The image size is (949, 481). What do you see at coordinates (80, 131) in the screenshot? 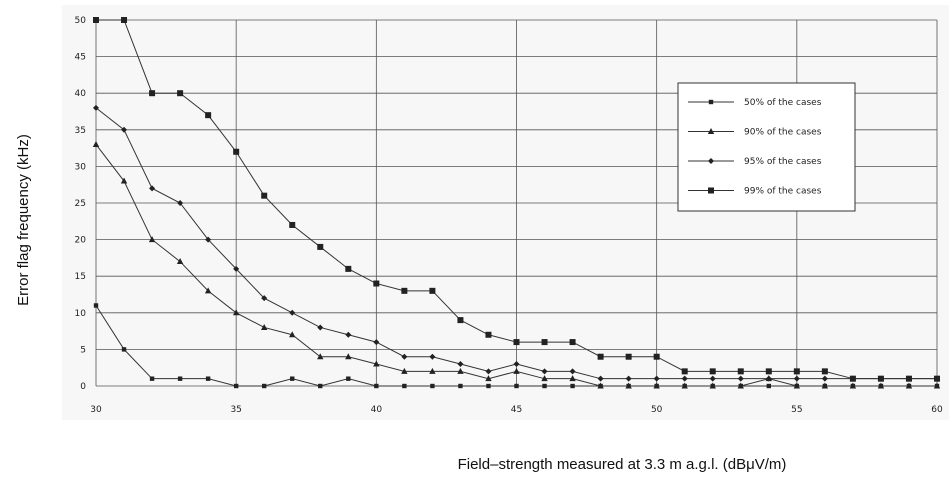
I see `y-tick-label-35: 35` at bounding box center [80, 131].